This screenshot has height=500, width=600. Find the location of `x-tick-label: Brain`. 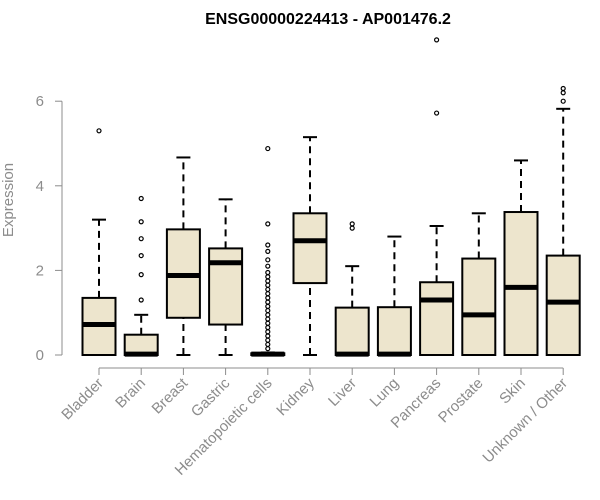

x-tick-label: Brain is located at coordinates (130, 393).